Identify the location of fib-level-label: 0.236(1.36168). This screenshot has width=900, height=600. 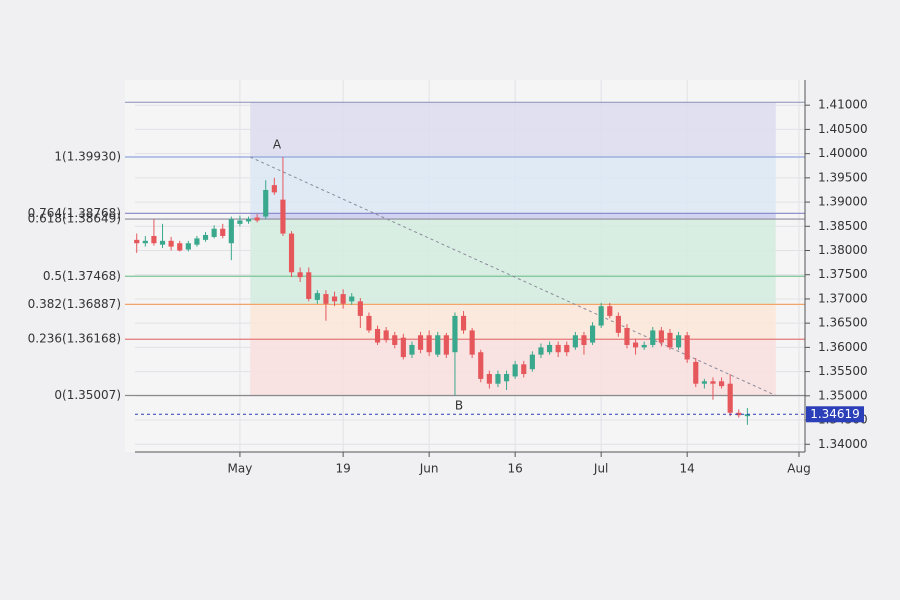
(74, 339).